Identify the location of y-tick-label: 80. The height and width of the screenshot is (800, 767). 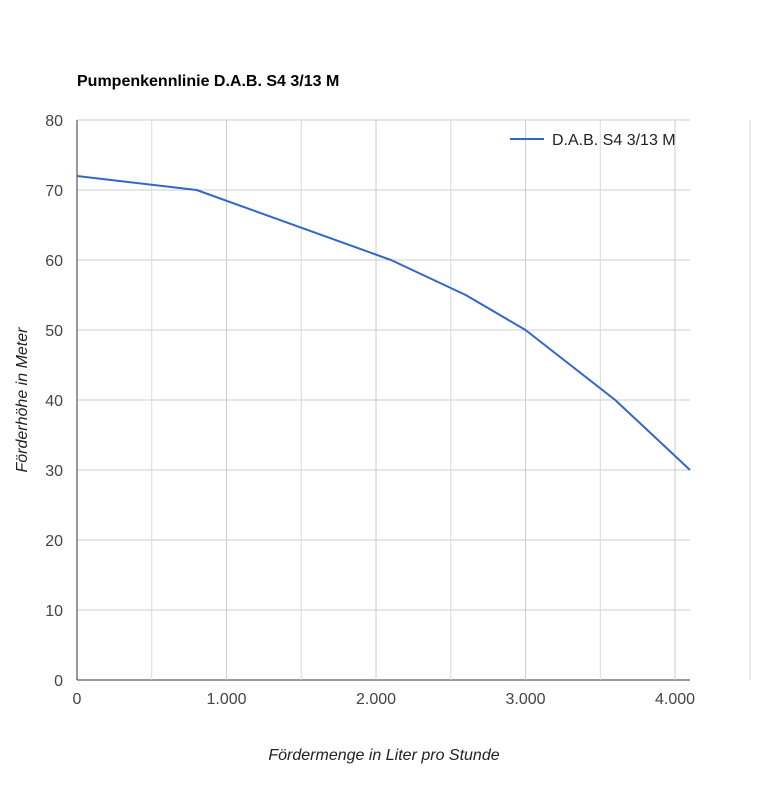
(54, 121).